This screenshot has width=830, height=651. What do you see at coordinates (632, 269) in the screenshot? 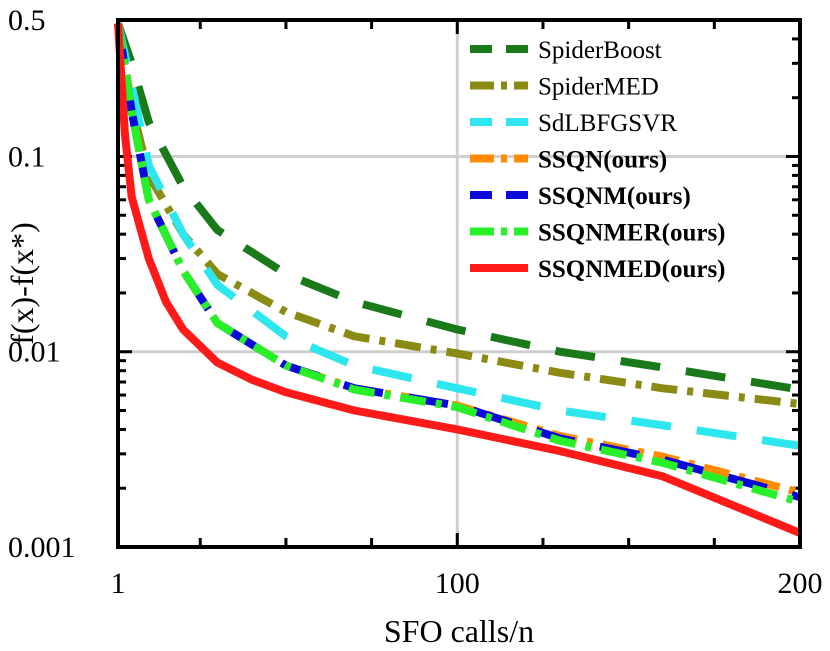
I see `legend-label: SSQNMED(ours)` at bounding box center [632, 269].